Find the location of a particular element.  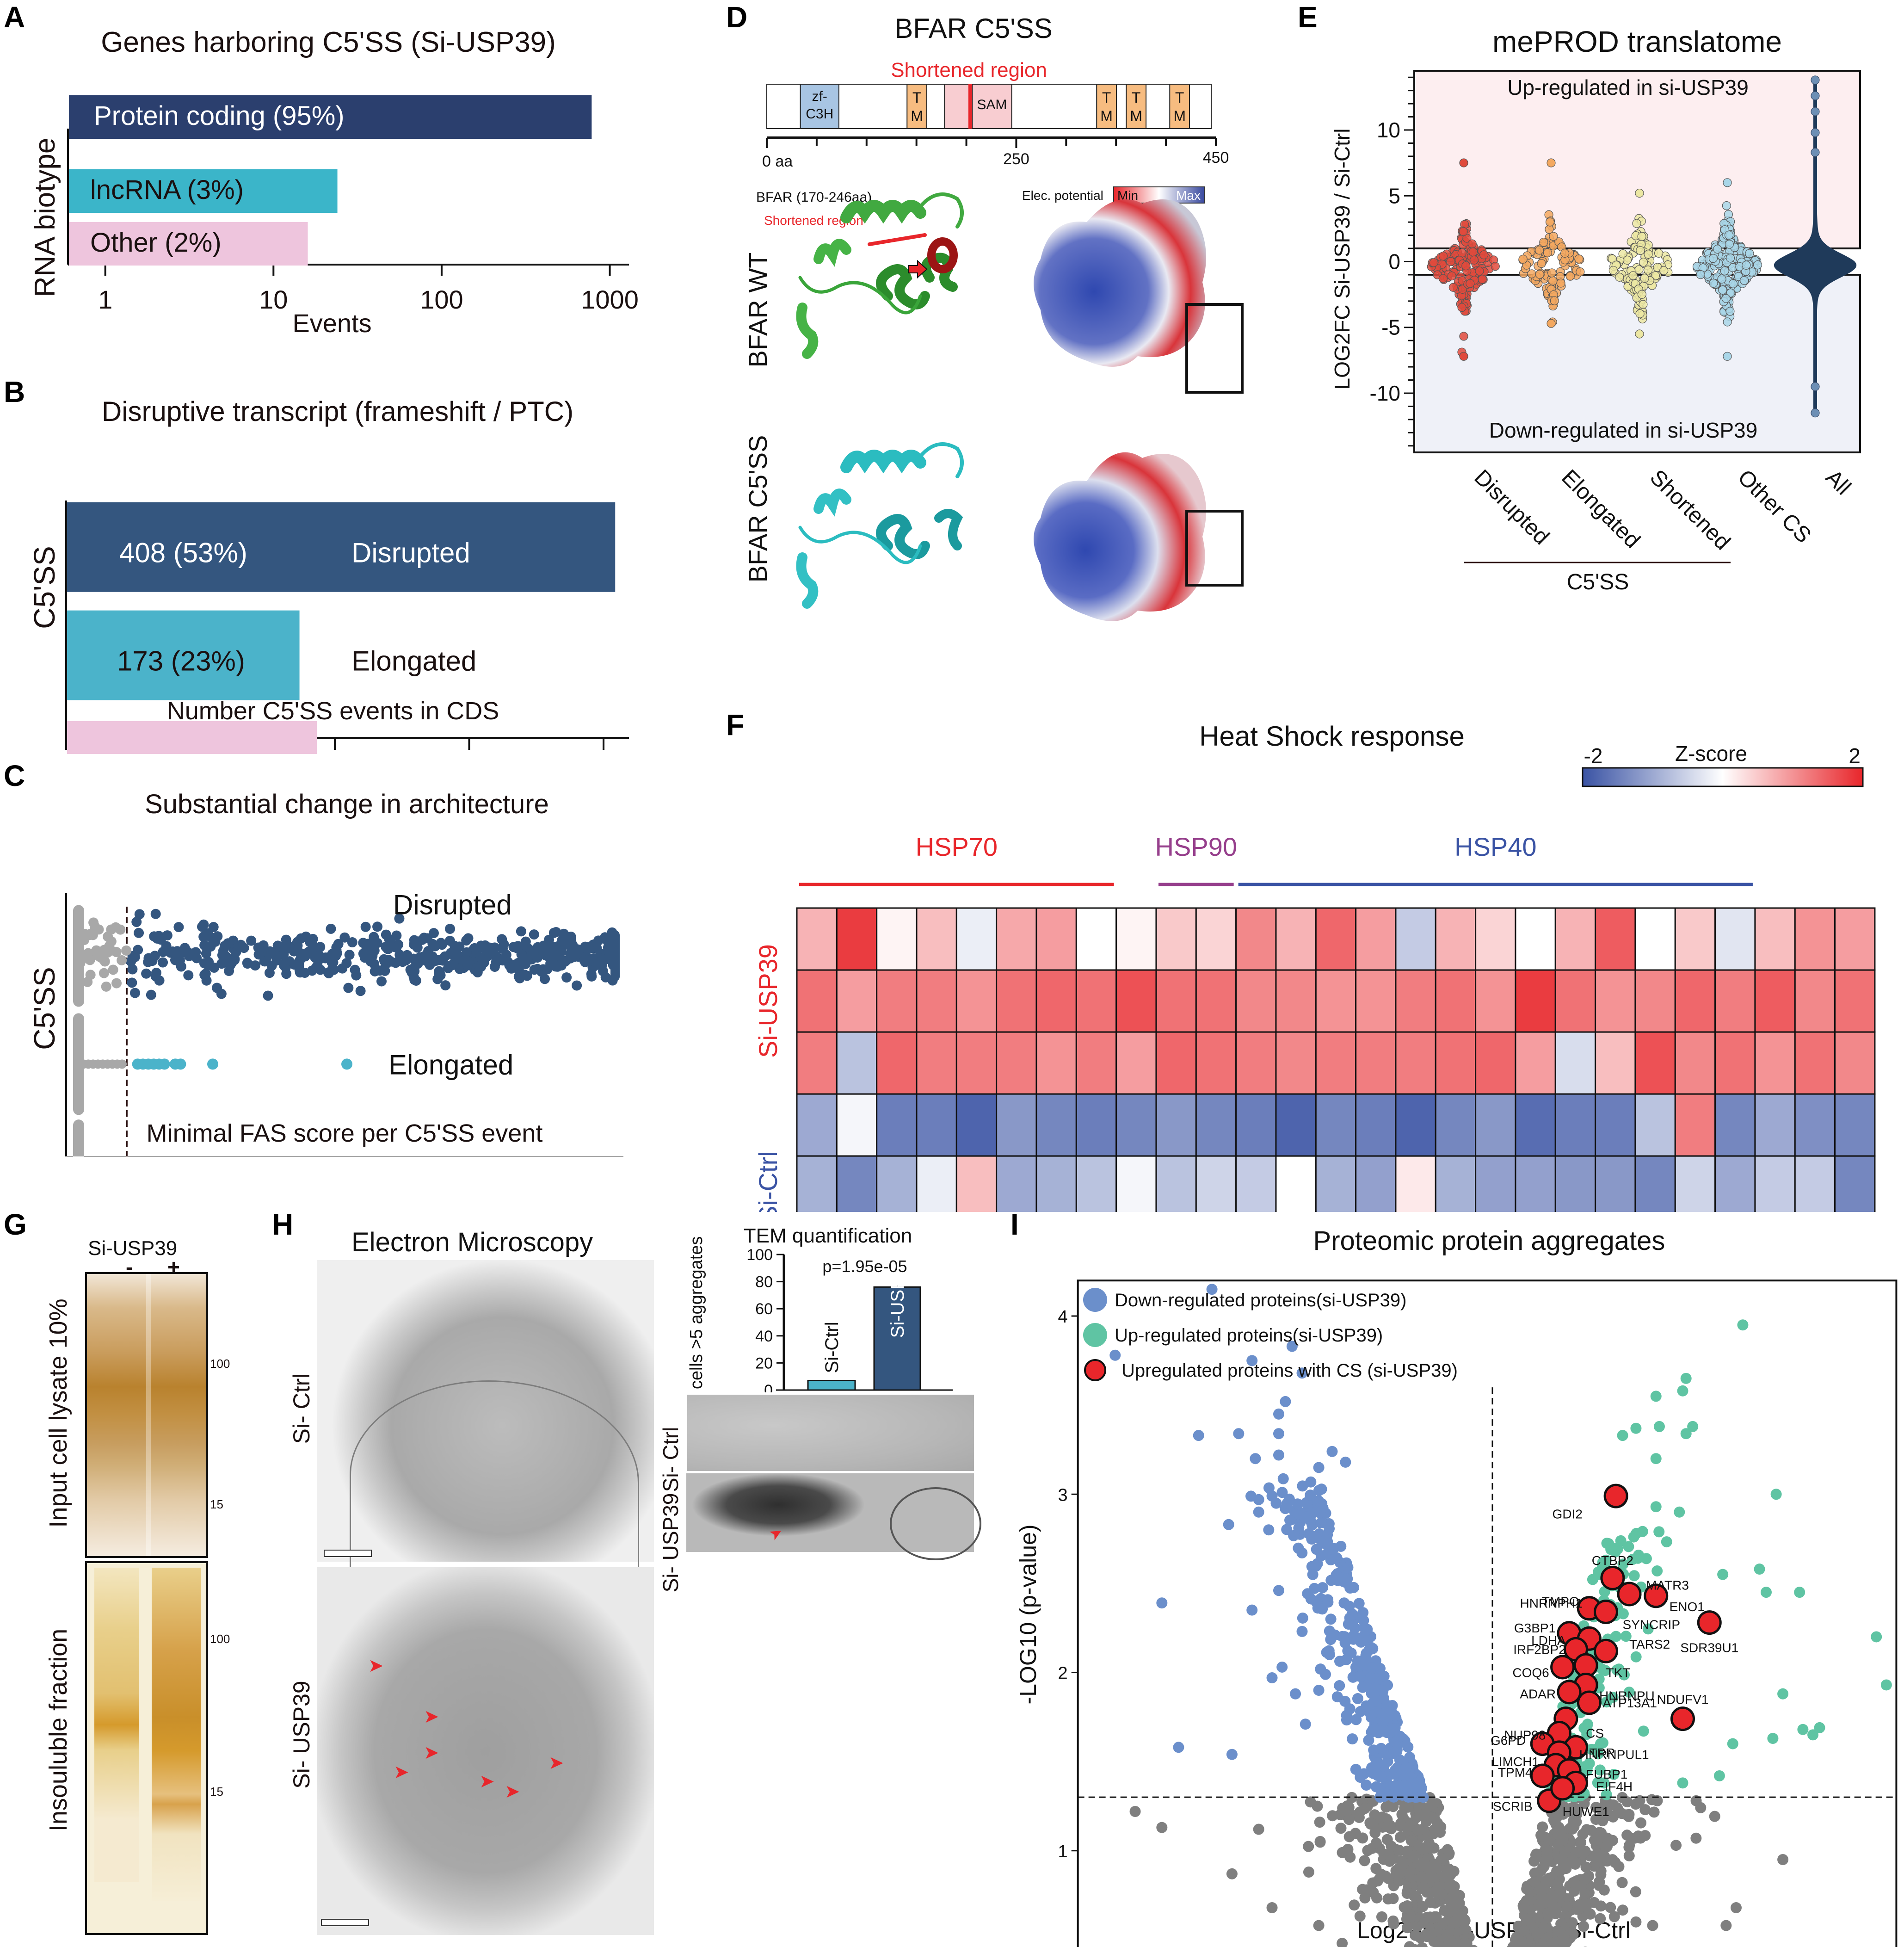

bfar-wt-surface-box is located at coordinates (1214, 348).